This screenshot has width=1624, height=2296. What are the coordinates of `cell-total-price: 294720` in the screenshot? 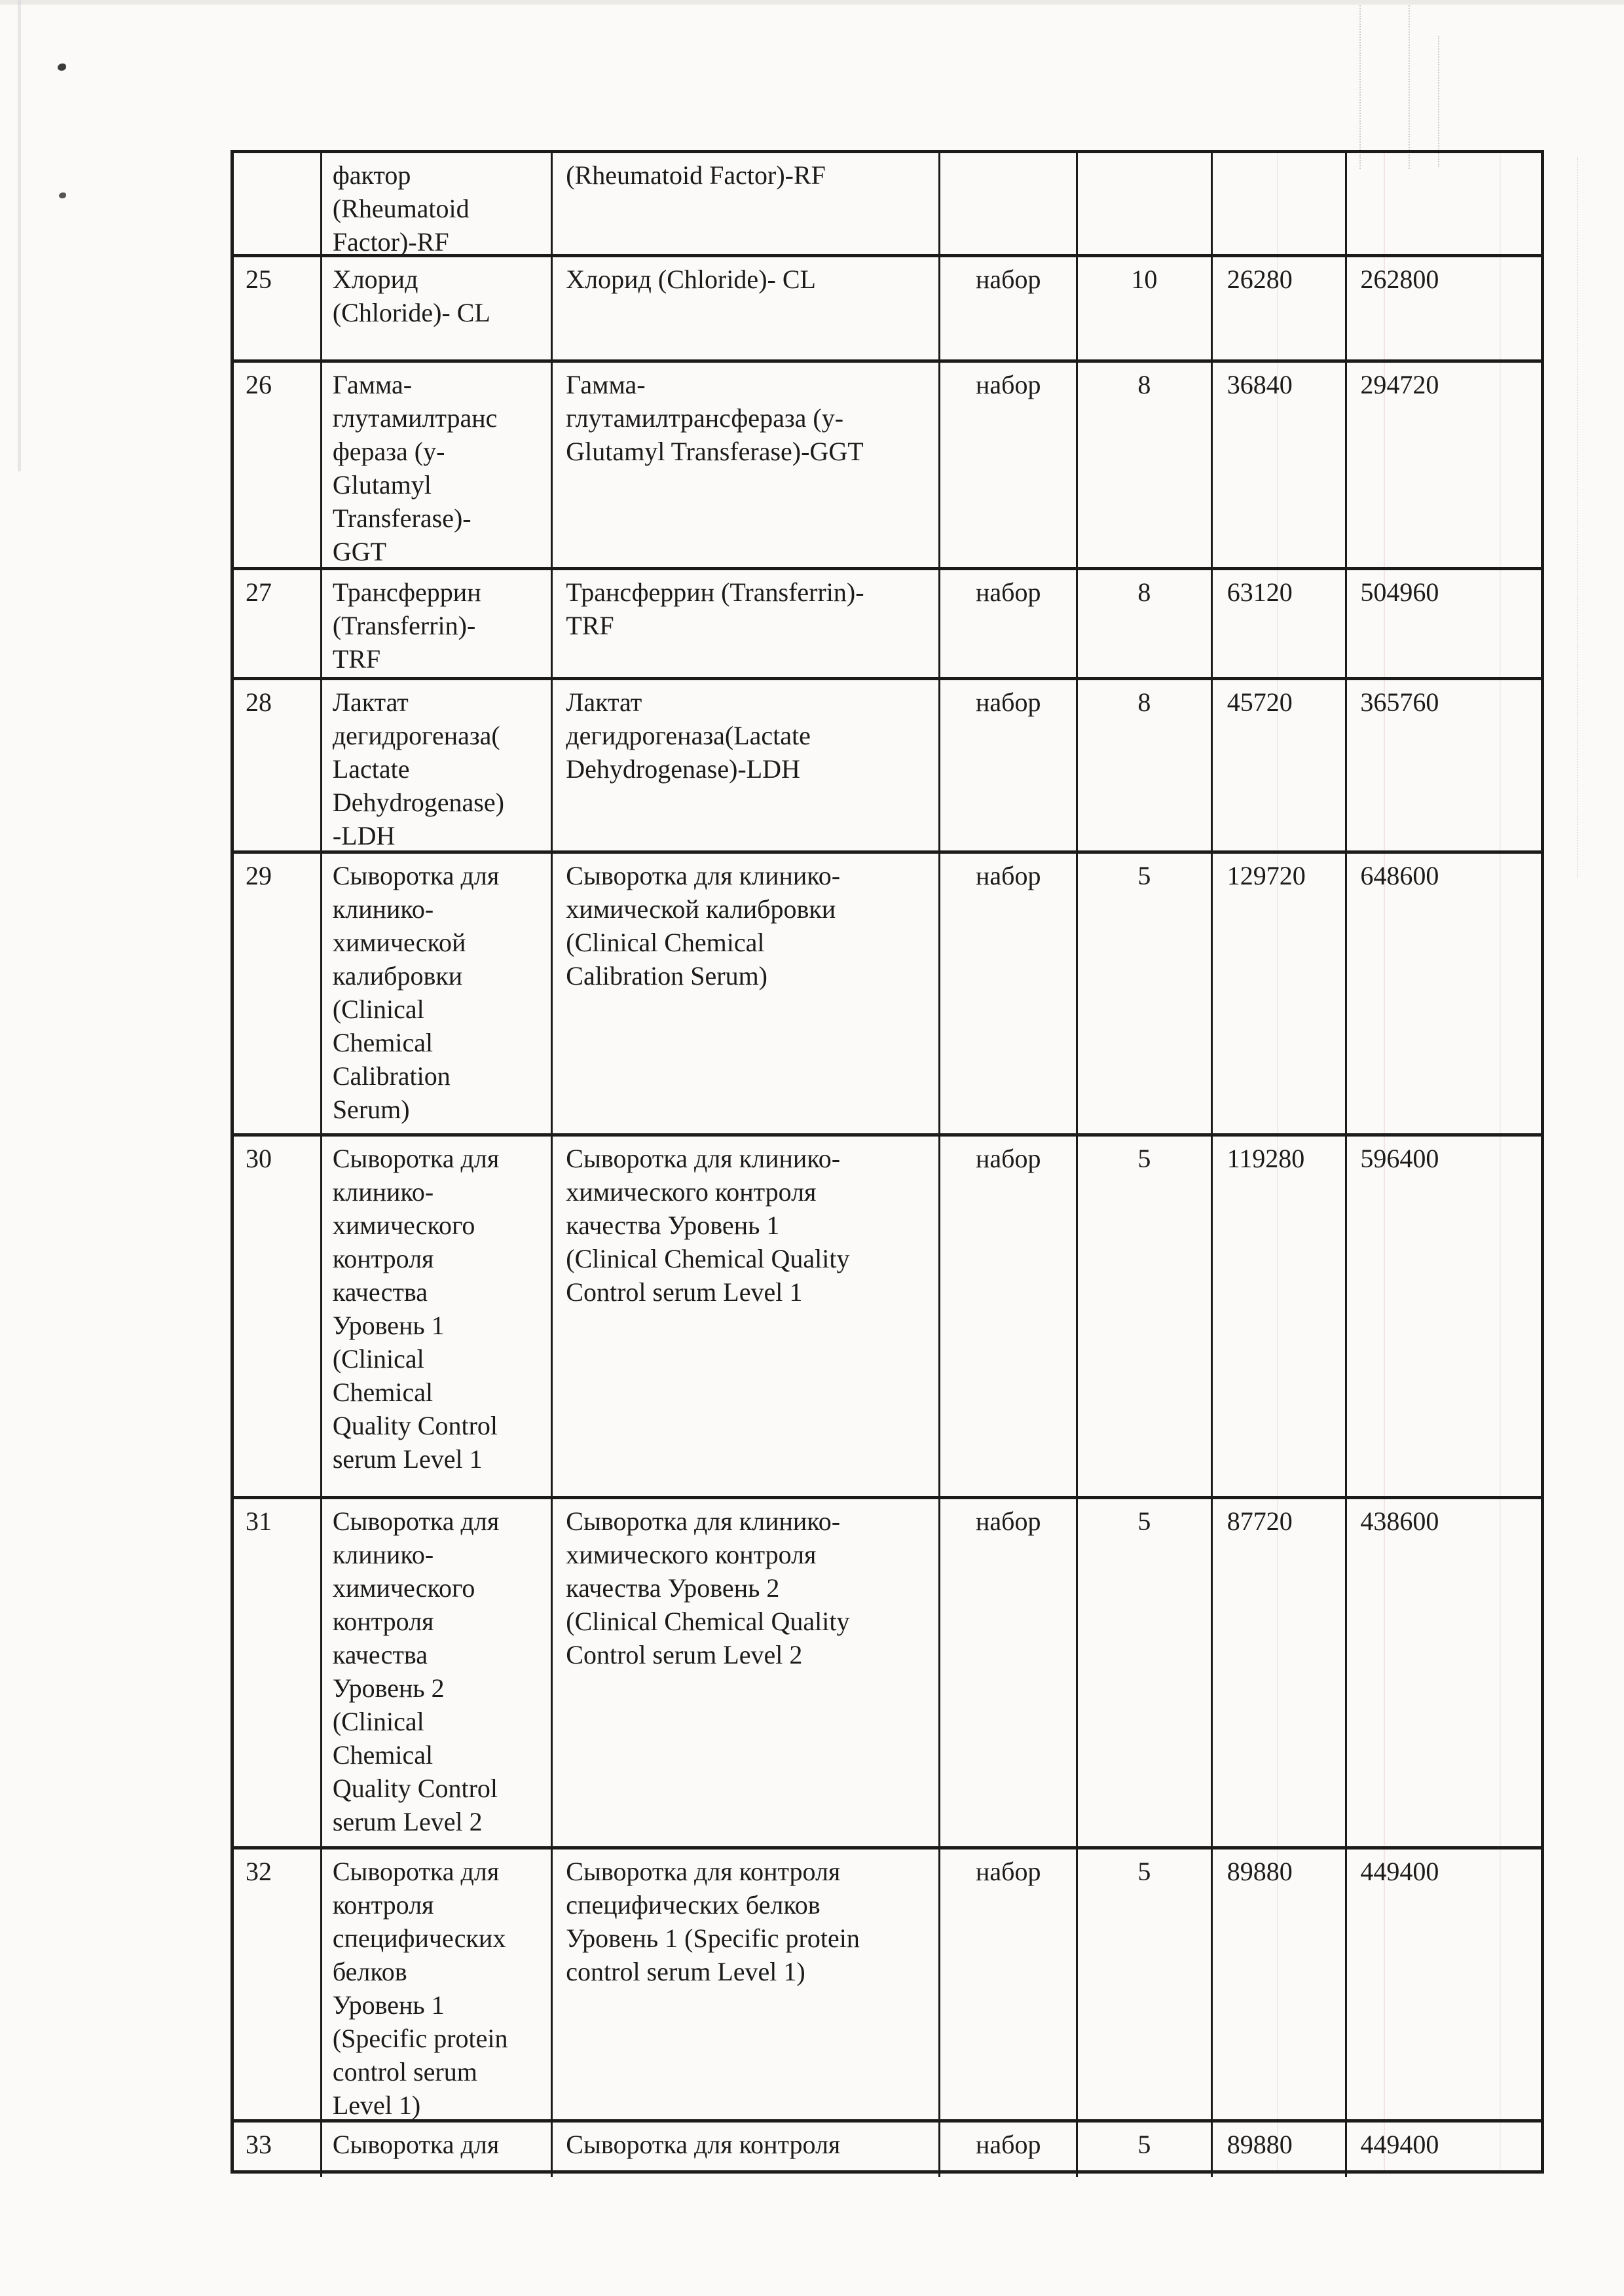 It's located at (1399, 384).